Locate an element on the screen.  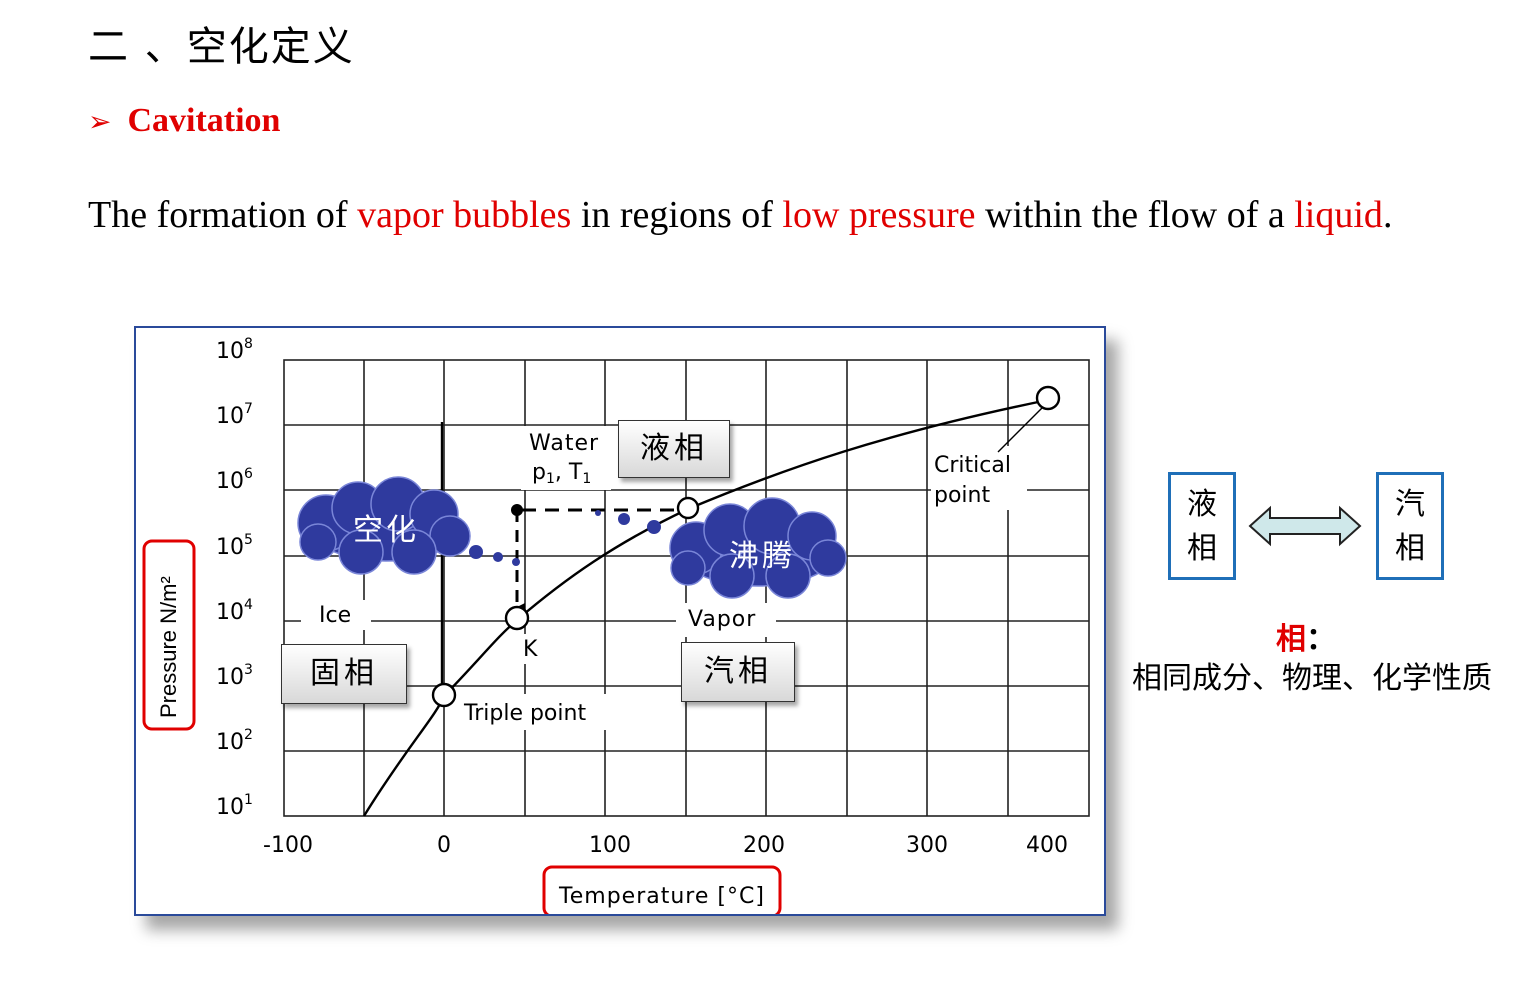
x-tick-label: 300 is located at coordinates (927, 845).